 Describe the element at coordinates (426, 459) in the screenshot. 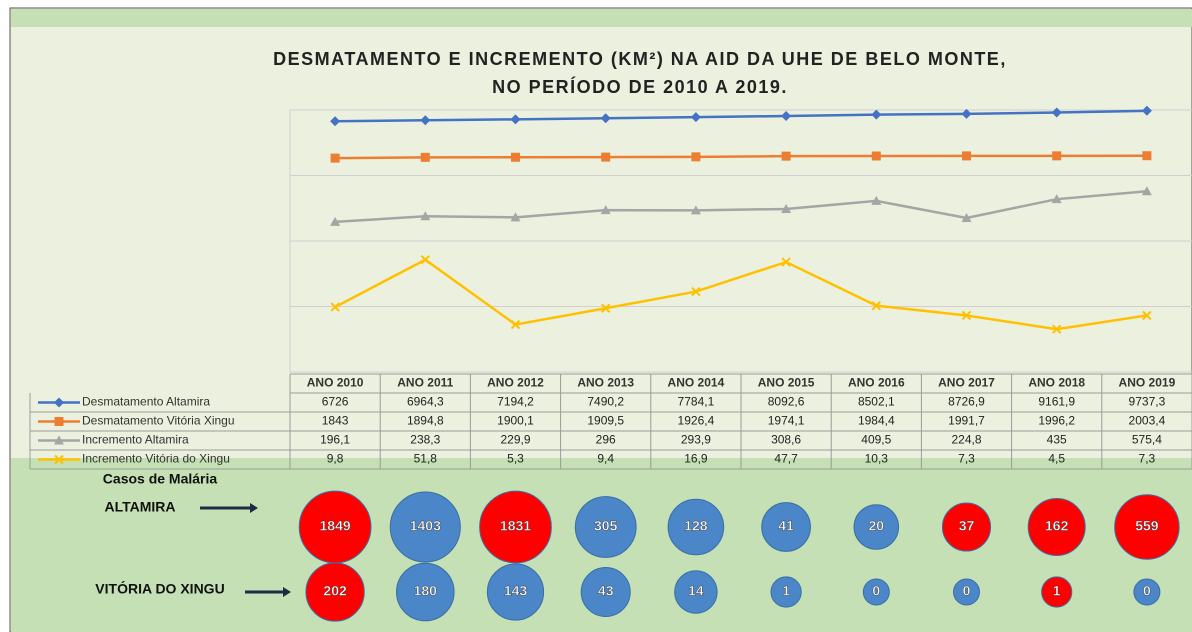

I see `table-cell: 51,8` at that location.